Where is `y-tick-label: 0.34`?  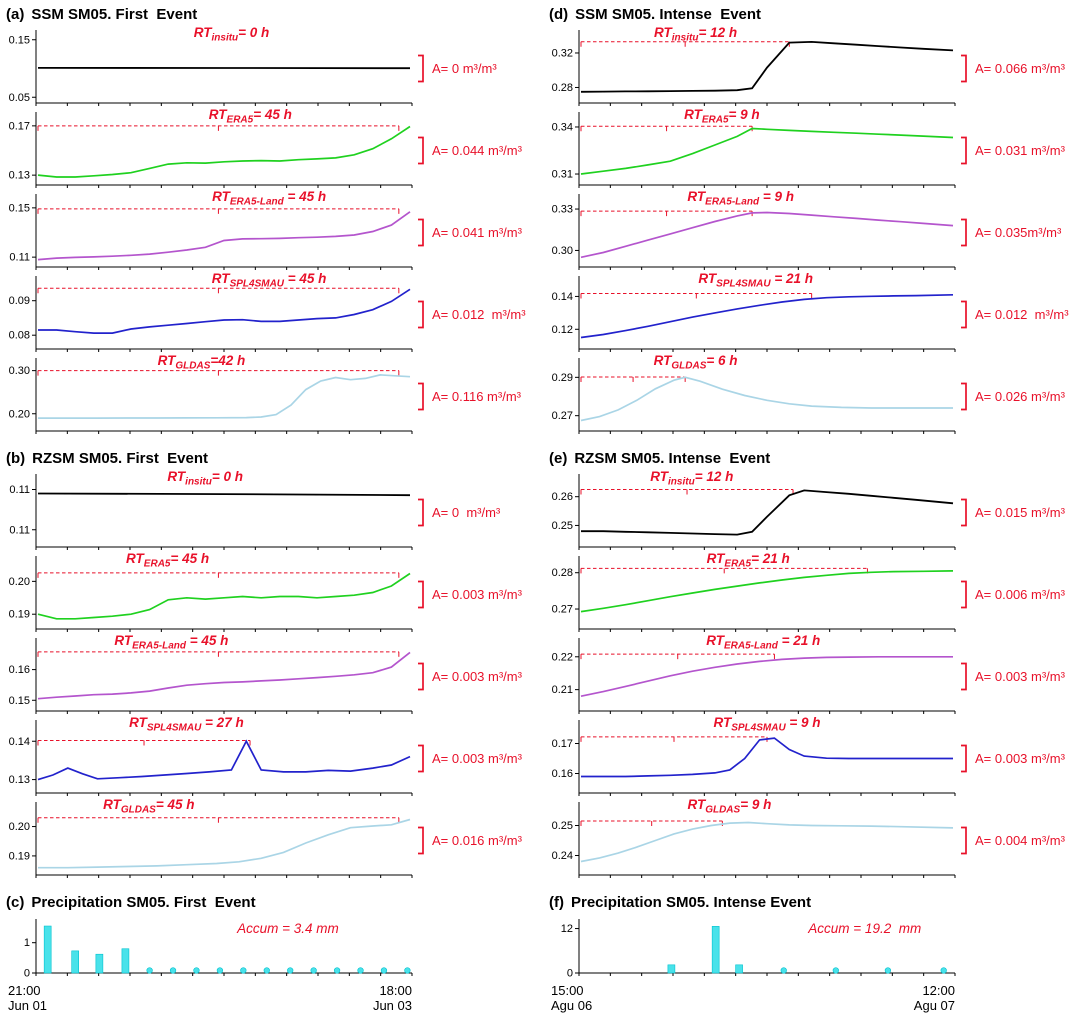 y-tick-label: 0.34 is located at coordinates (562, 127).